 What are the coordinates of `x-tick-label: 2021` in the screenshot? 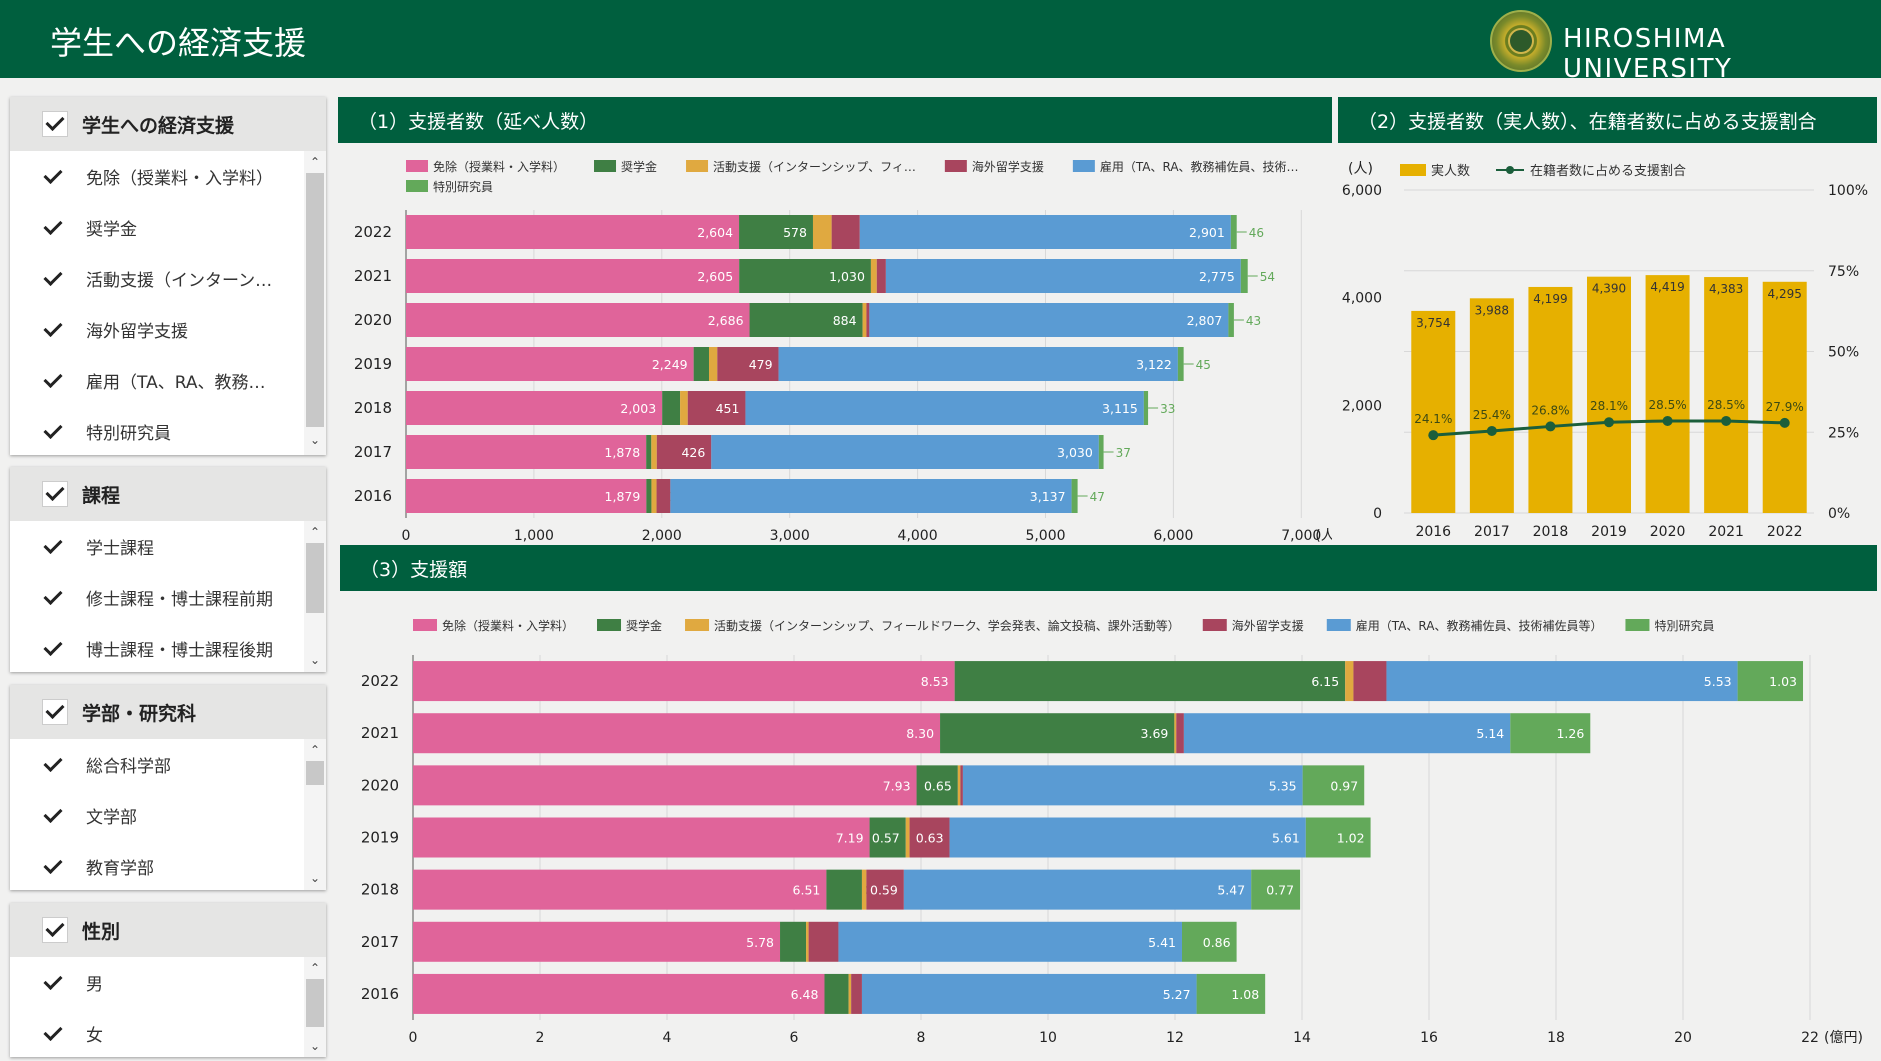 It's located at (1726, 532).